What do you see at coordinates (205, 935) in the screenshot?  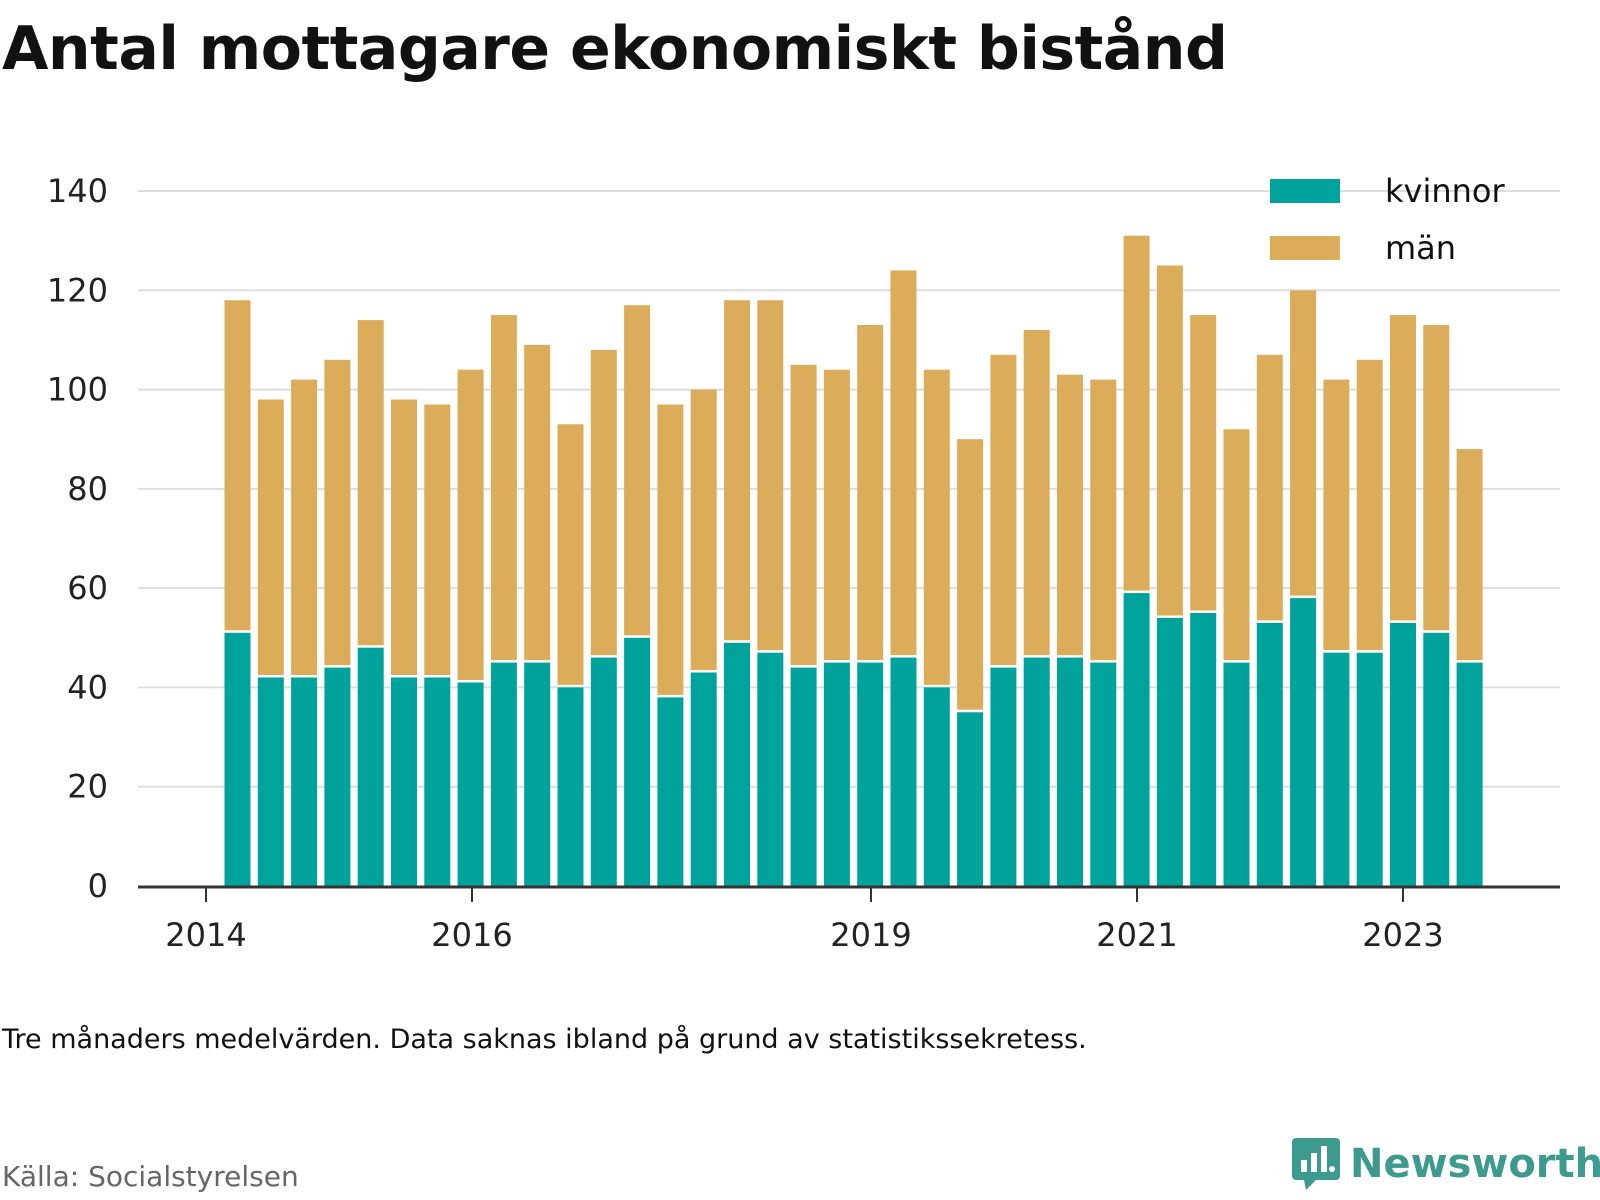 I see `x-tick-label: 2014` at bounding box center [205, 935].